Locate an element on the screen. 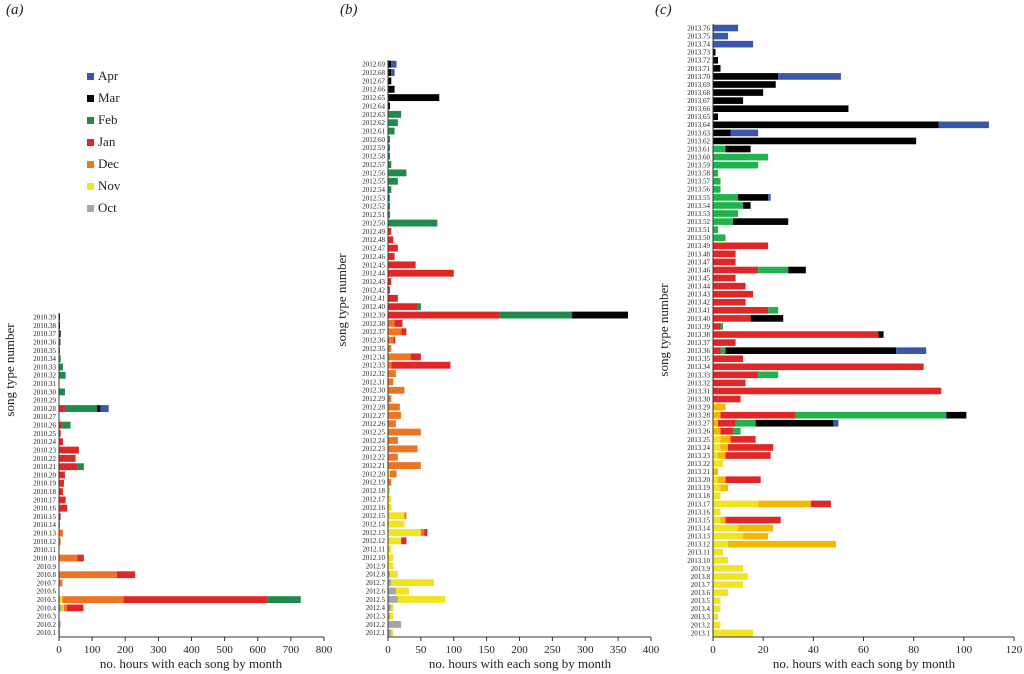 The width and height of the screenshot is (1024, 674). y-tick-label: 2013.37 is located at coordinates (698, 343).